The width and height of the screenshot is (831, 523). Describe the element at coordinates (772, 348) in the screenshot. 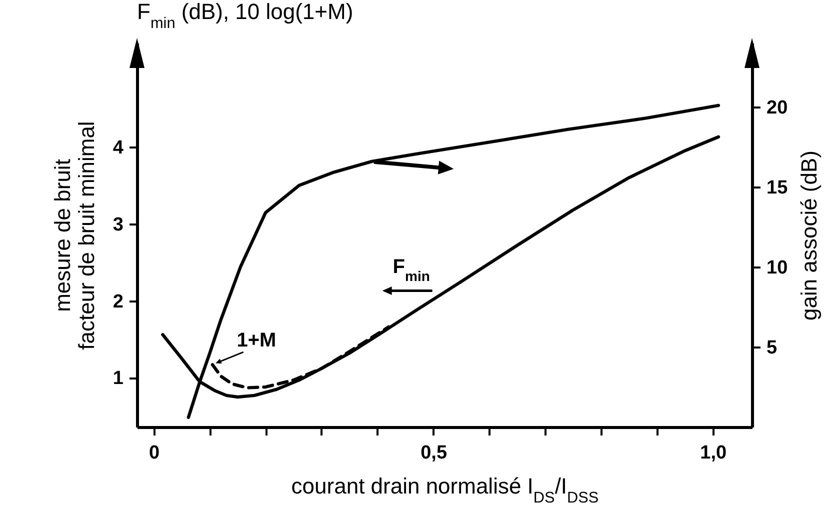

I see `y2-tick-label: 5` at that location.